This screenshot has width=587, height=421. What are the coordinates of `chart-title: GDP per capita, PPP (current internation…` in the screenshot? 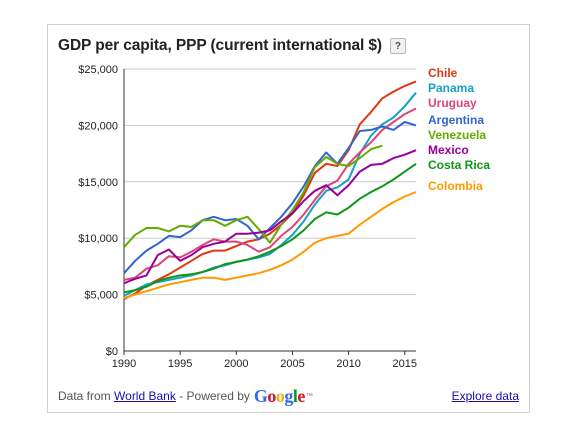 It's located at (220, 45).